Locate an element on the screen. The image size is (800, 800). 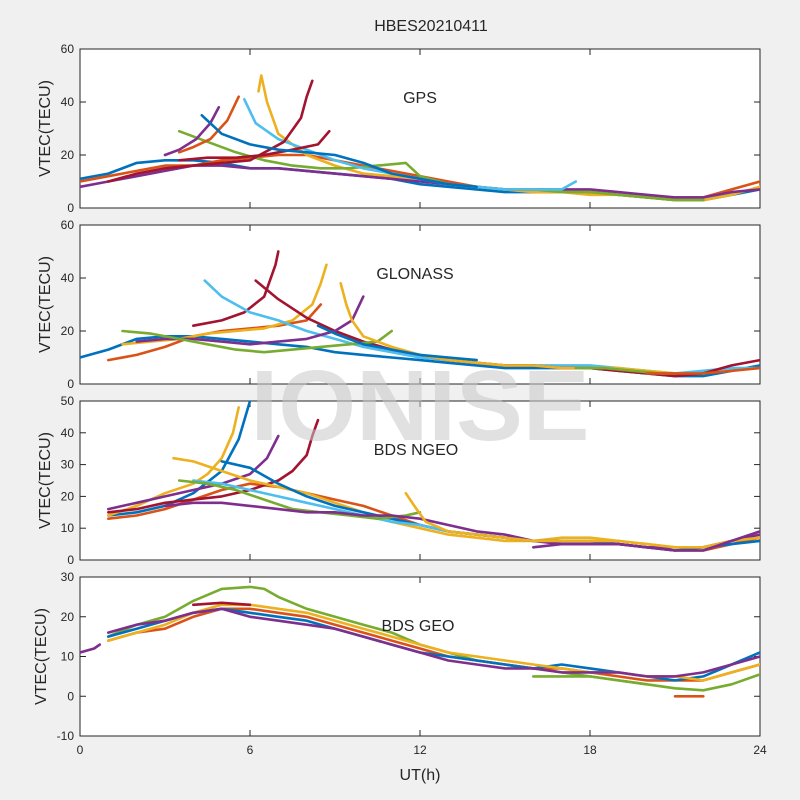
panel-label: BDS GEO is located at coordinates (418, 626).